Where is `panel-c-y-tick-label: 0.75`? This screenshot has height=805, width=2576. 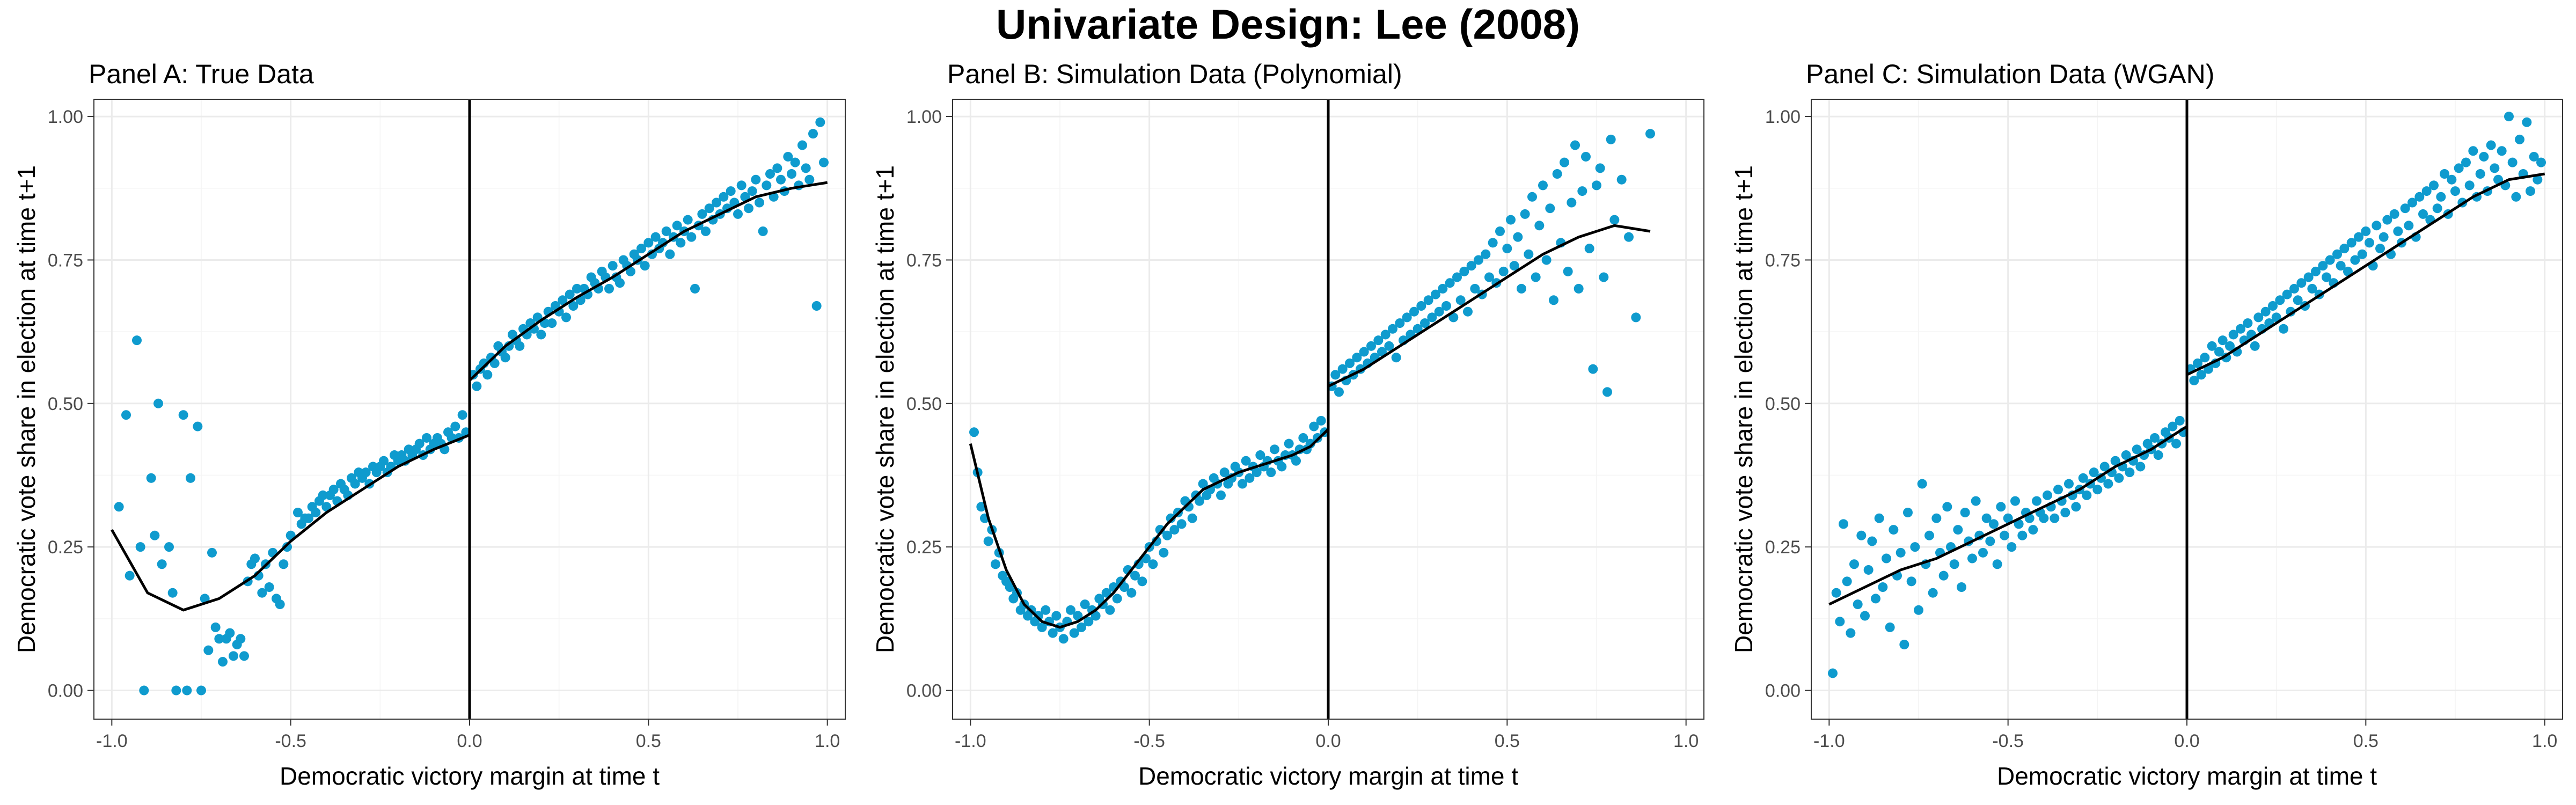
panel-c-y-tick-label: 0.75 is located at coordinates (1783, 260).